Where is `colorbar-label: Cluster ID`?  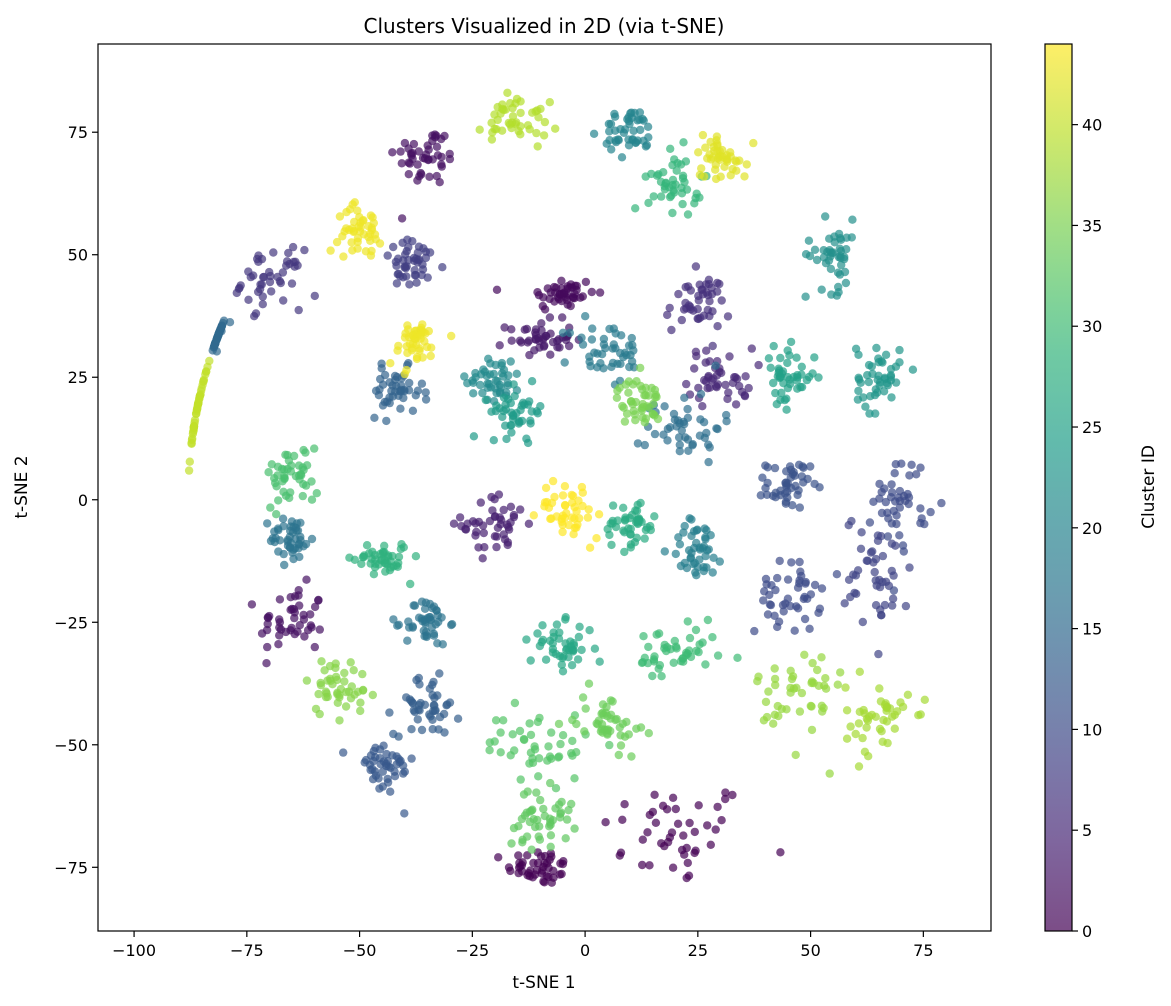
colorbar-label: Cluster ID is located at coordinates (1149, 487).